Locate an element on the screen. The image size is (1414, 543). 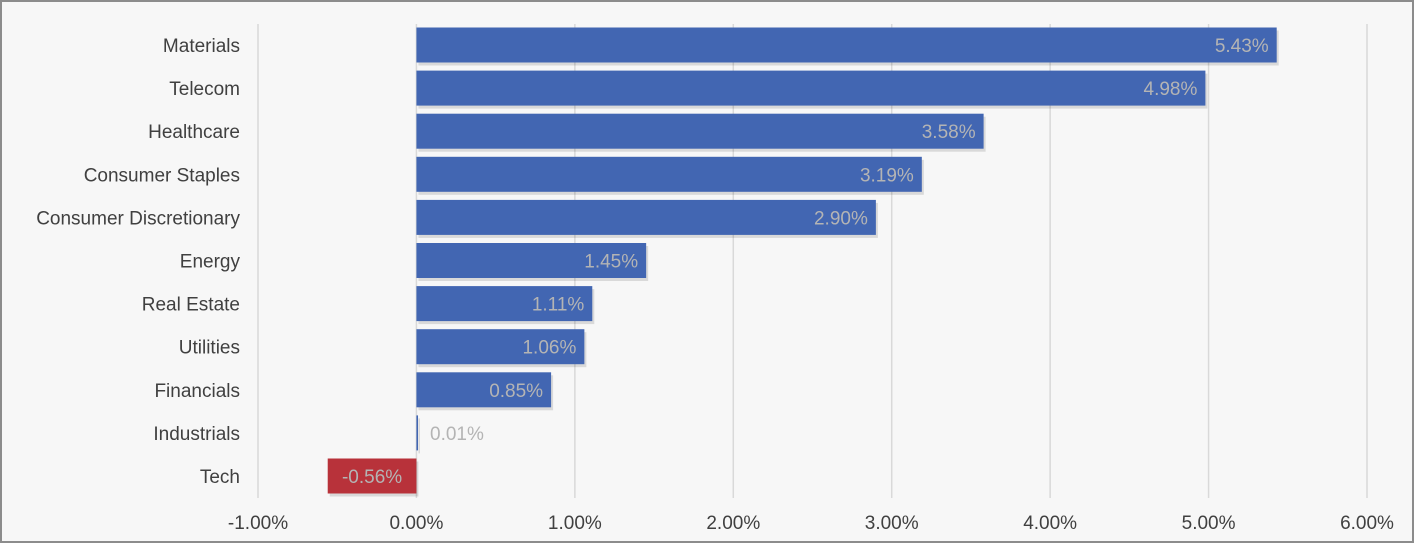
category-label: Telecom is located at coordinates (204, 89).